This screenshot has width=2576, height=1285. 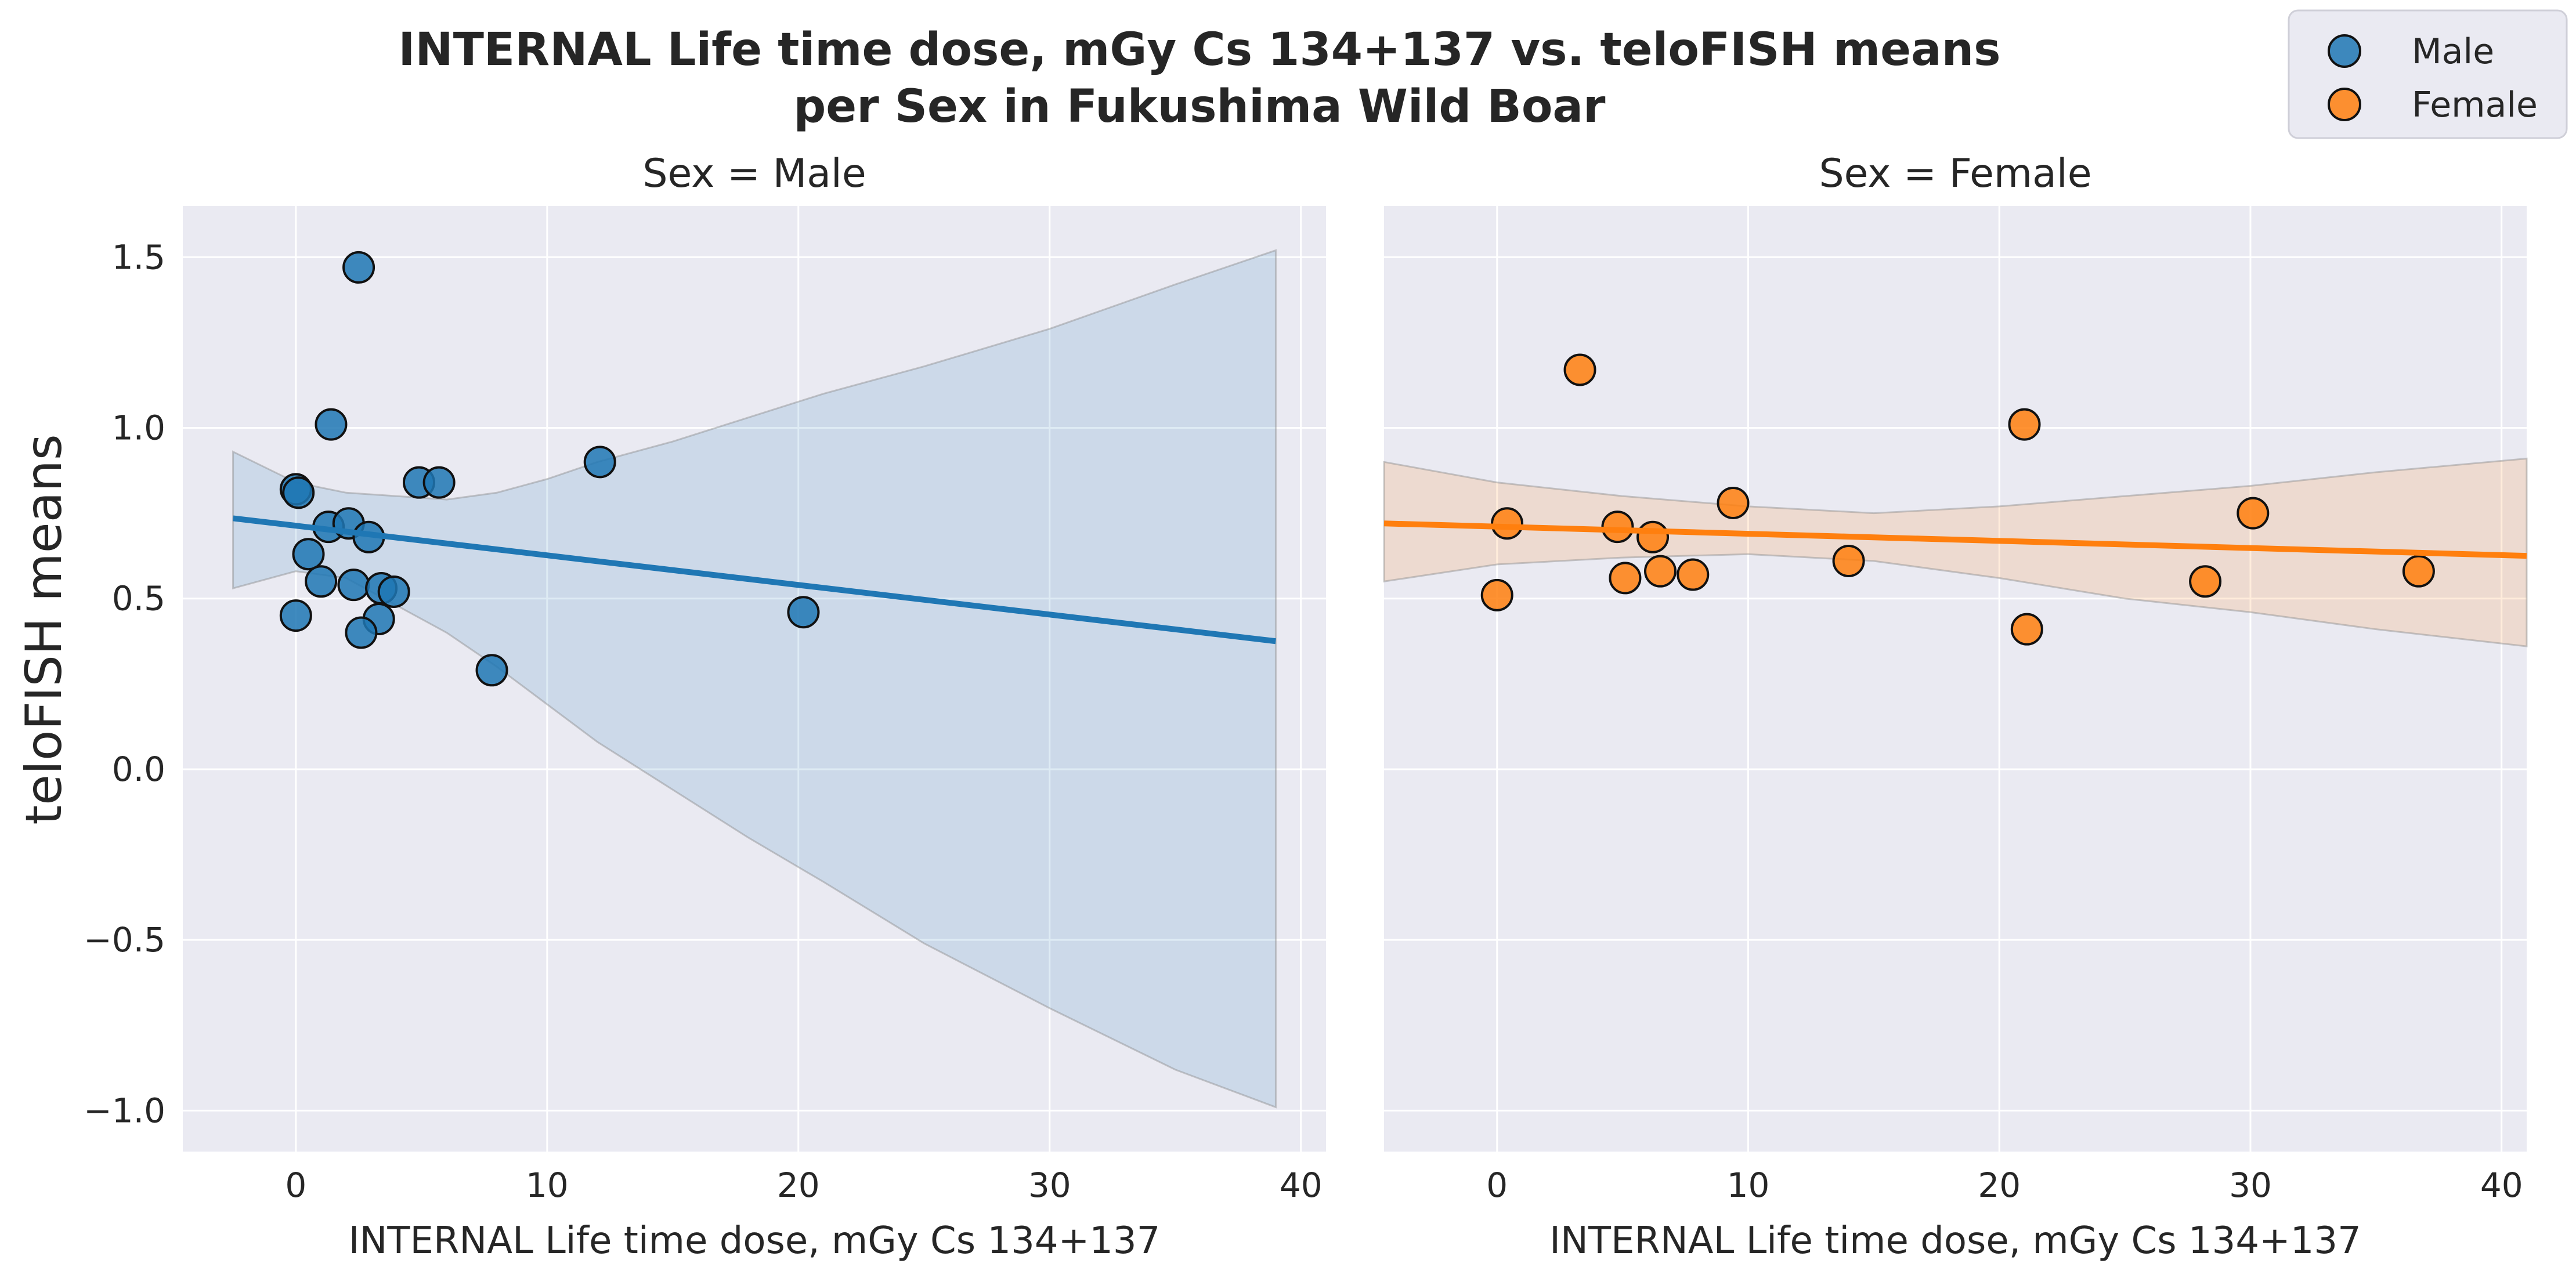 What do you see at coordinates (138, 257) in the screenshot?
I see `y-tick-label: 1.5` at bounding box center [138, 257].